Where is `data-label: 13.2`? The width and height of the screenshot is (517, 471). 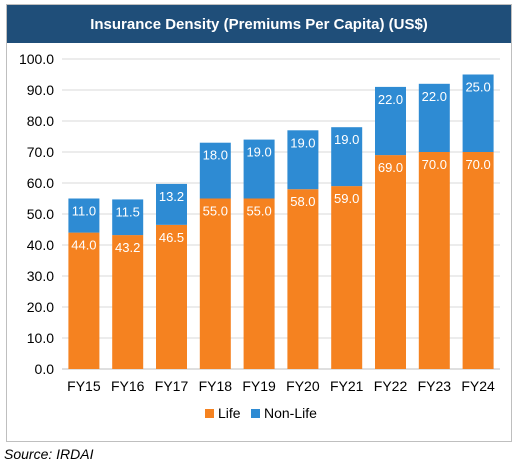
data-label: 13.2 is located at coordinates (171, 196).